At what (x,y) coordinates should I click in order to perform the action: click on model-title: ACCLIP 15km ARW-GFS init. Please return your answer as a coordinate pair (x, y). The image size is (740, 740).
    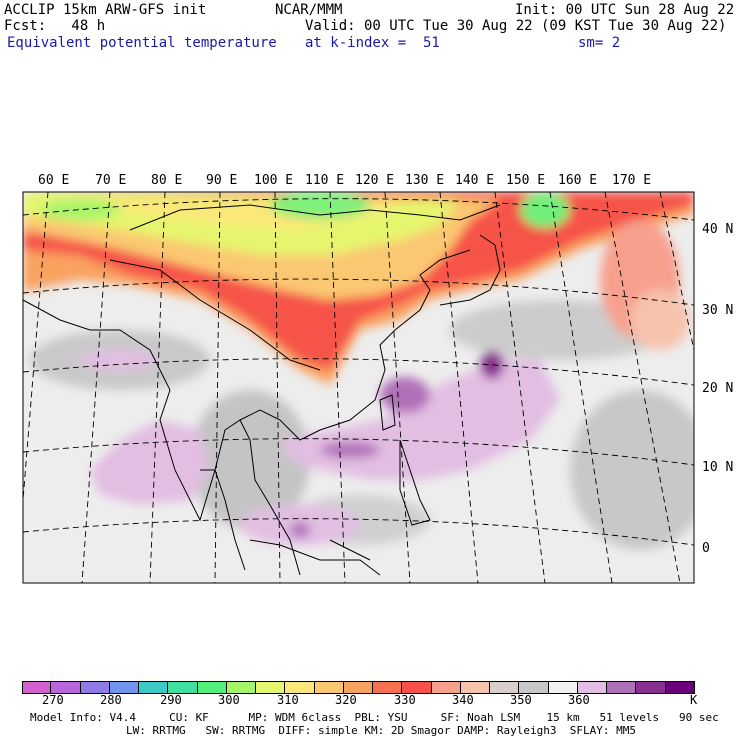
    Looking at the image, I should click on (105, 10).